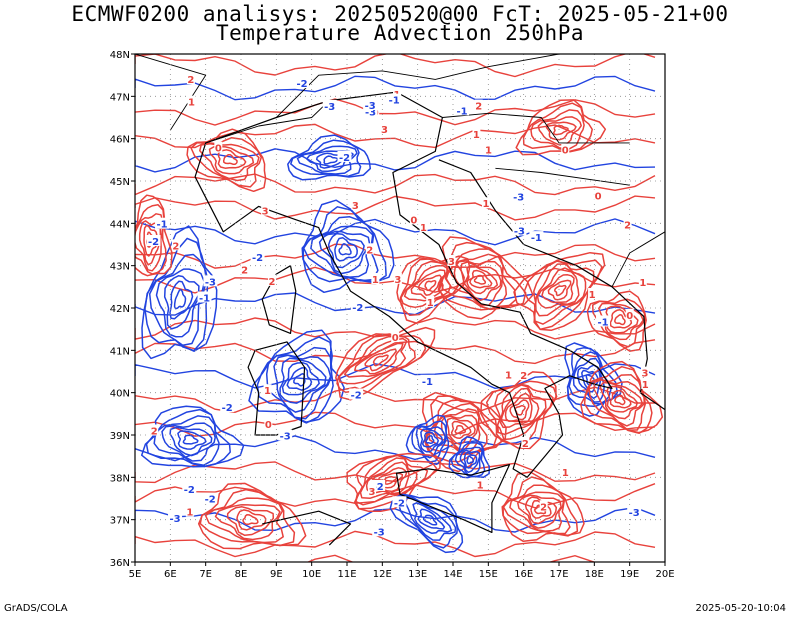 This screenshot has height=618, width=800. What do you see at coordinates (120, 563) in the screenshot?
I see `lat-tick-label: 36N` at bounding box center [120, 563].